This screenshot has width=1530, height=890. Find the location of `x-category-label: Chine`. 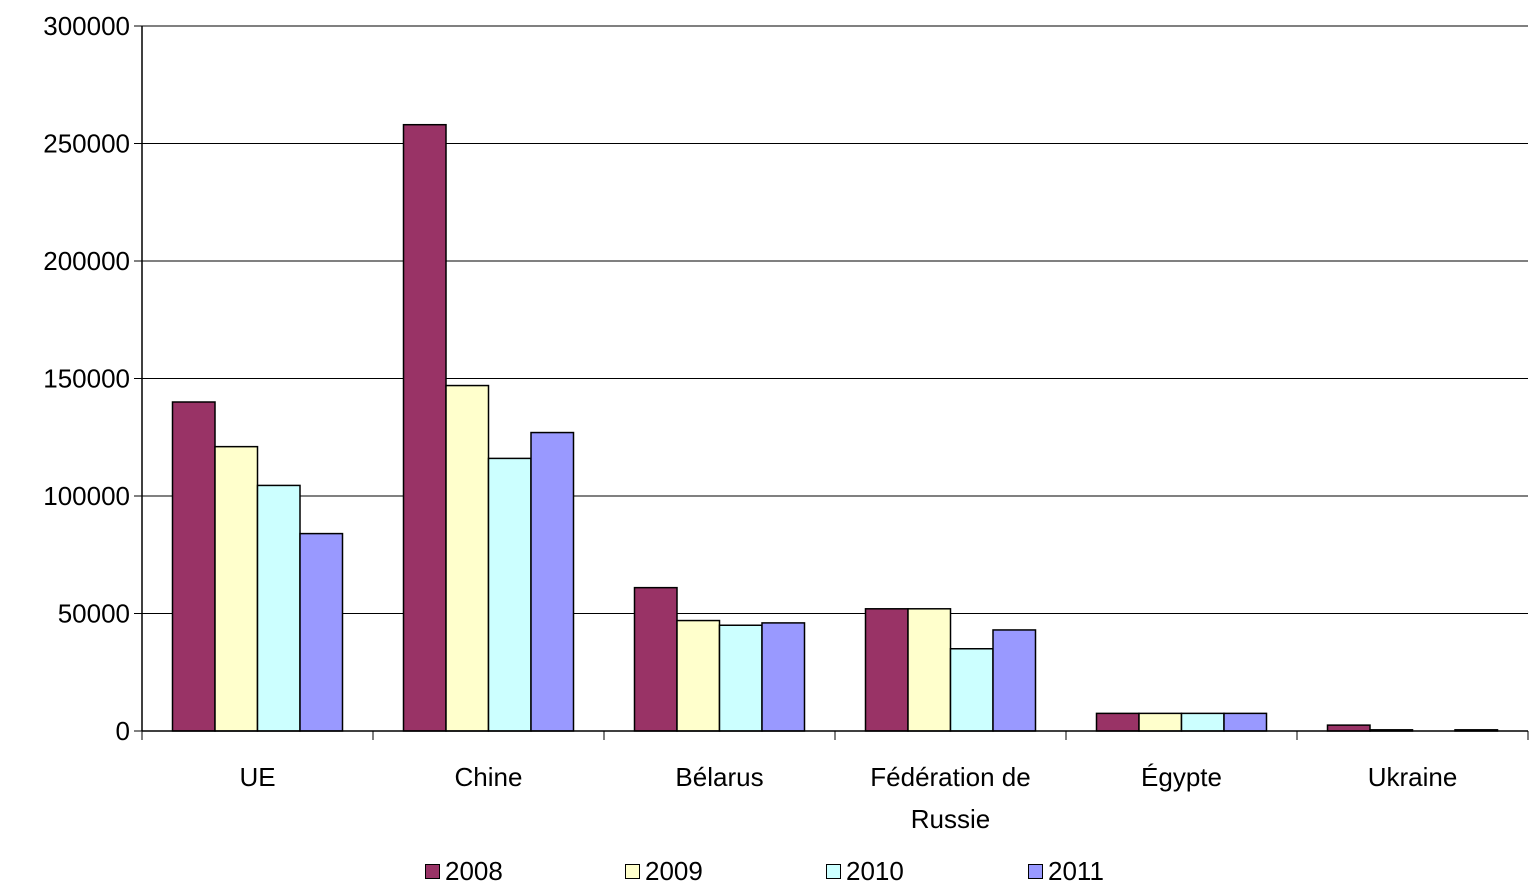

x-category-label: Chine is located at coordinates (489, 777).